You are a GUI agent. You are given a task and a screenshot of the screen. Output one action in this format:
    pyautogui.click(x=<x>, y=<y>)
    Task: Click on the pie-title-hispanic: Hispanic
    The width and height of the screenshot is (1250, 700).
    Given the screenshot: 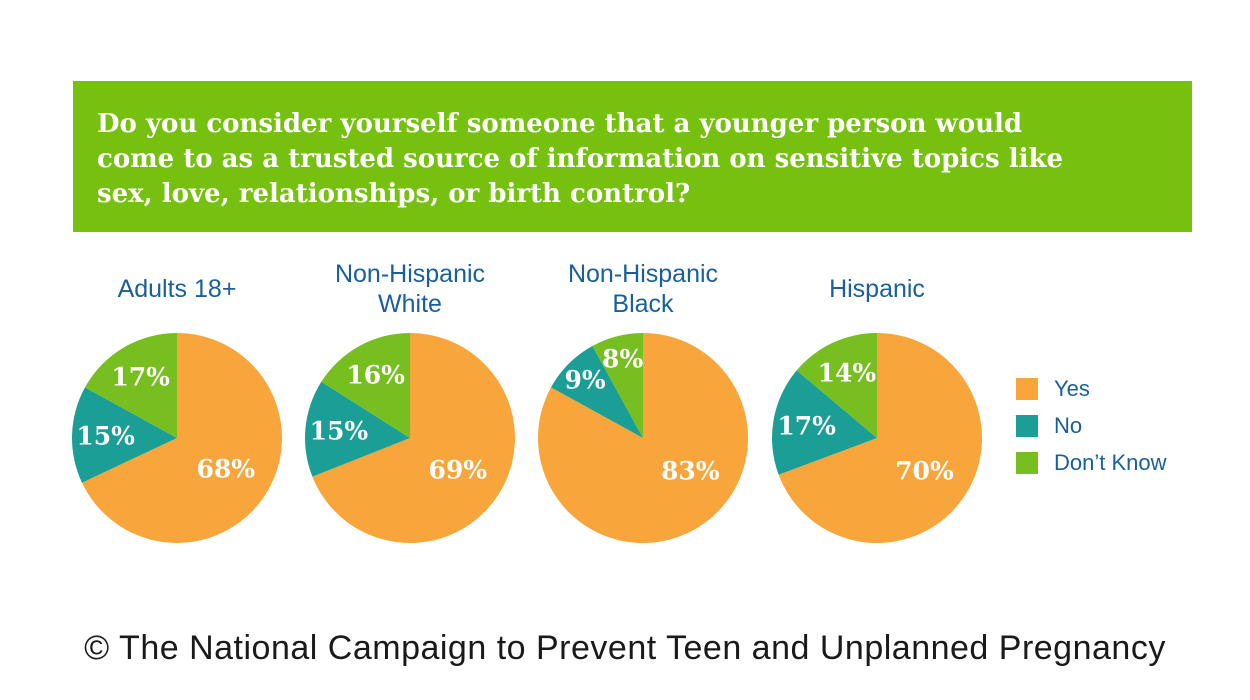 What is the action you would take?
    pyautogui.click(x=877, y=289)
    